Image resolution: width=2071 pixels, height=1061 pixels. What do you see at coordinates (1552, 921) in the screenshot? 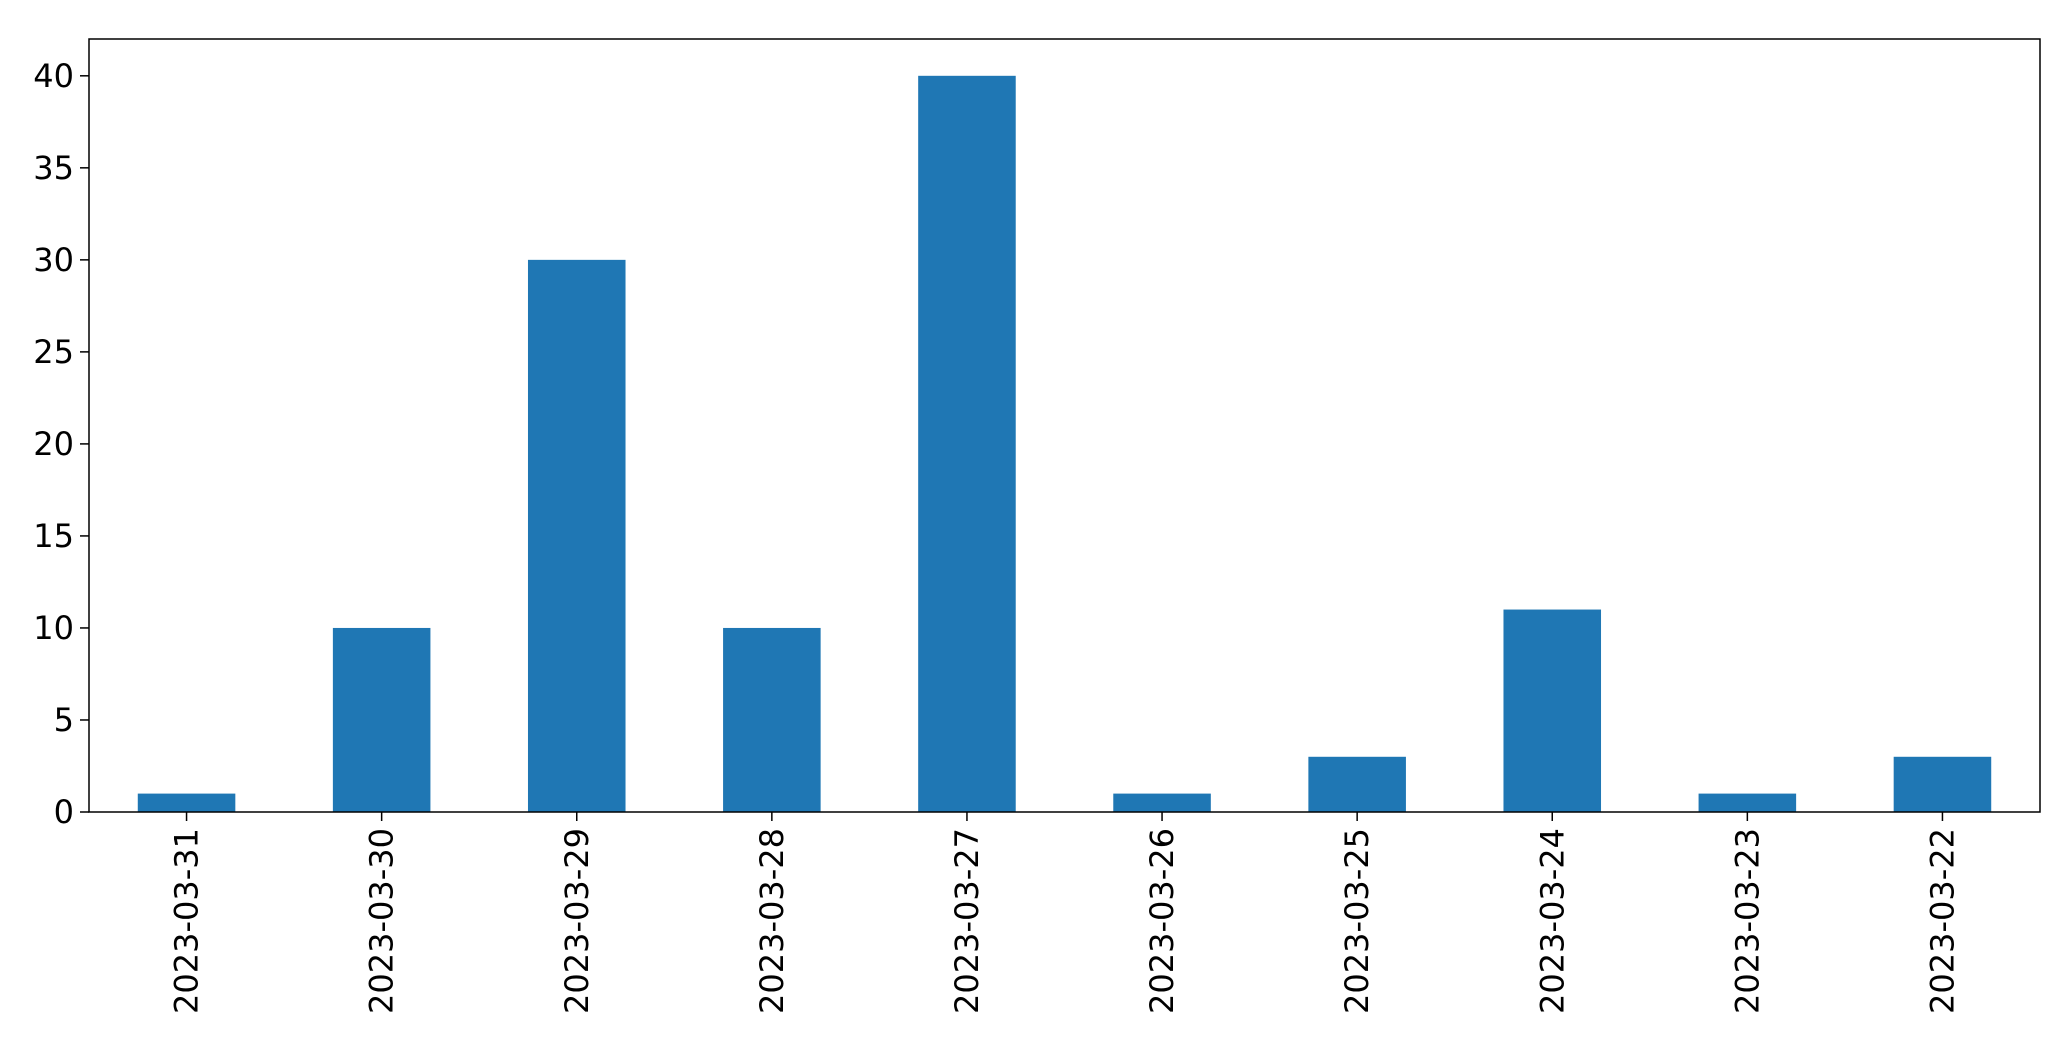
I see `x-tick-label: 2023-03-24` at bounding box center [1552, 921].